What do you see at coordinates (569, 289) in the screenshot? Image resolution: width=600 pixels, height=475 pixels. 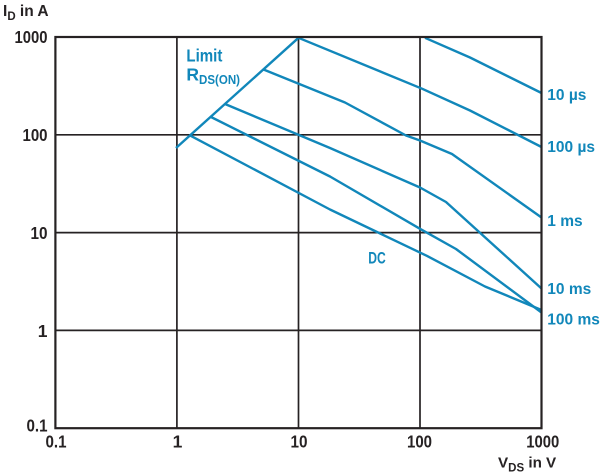 I see `svg-text: 10 ms` at bounding box center [569, 289].